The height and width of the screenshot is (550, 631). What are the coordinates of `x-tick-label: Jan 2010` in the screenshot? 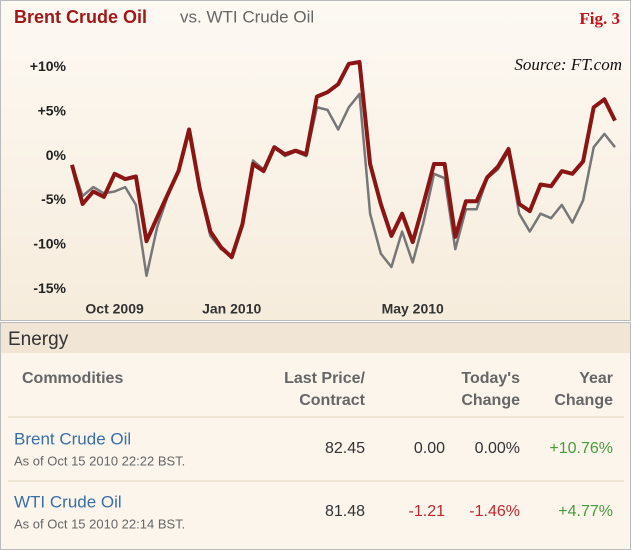 It's located at (231, 309).